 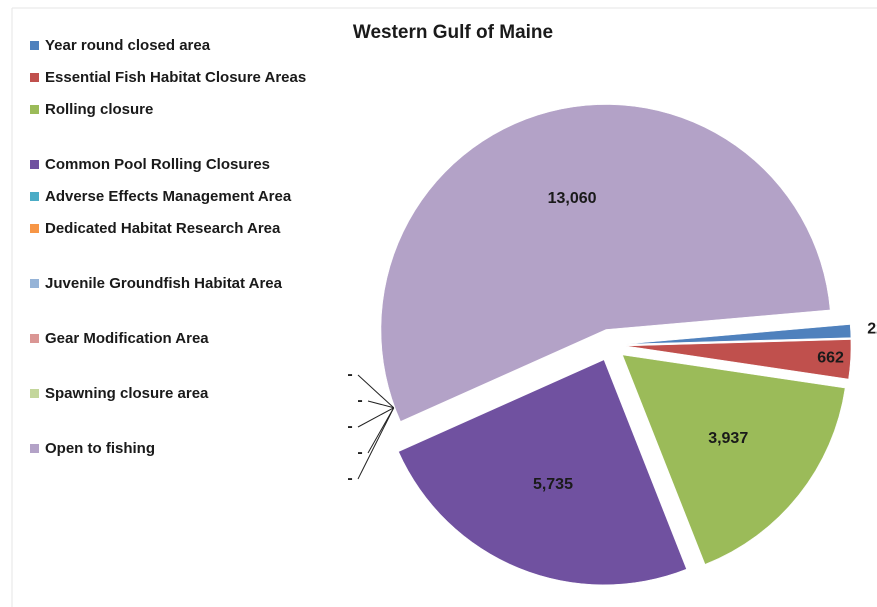 What do you see at coordinates (163, 283) in the screenshot?
I see `legend-label: Juvenile Groundfish Habitat Area` at bounding box center [163, 283].